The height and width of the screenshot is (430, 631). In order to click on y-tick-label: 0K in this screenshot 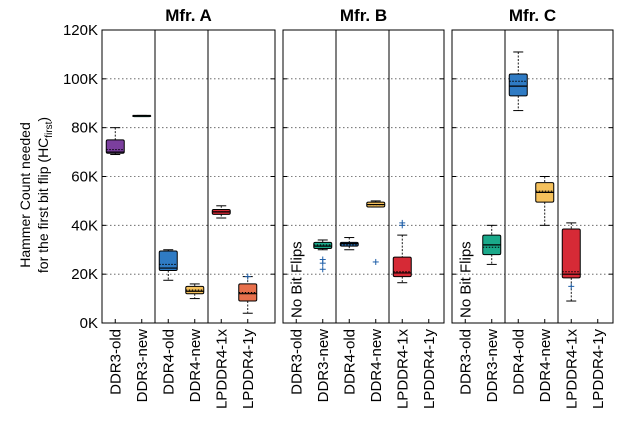, I will do `click(89, 323)`.